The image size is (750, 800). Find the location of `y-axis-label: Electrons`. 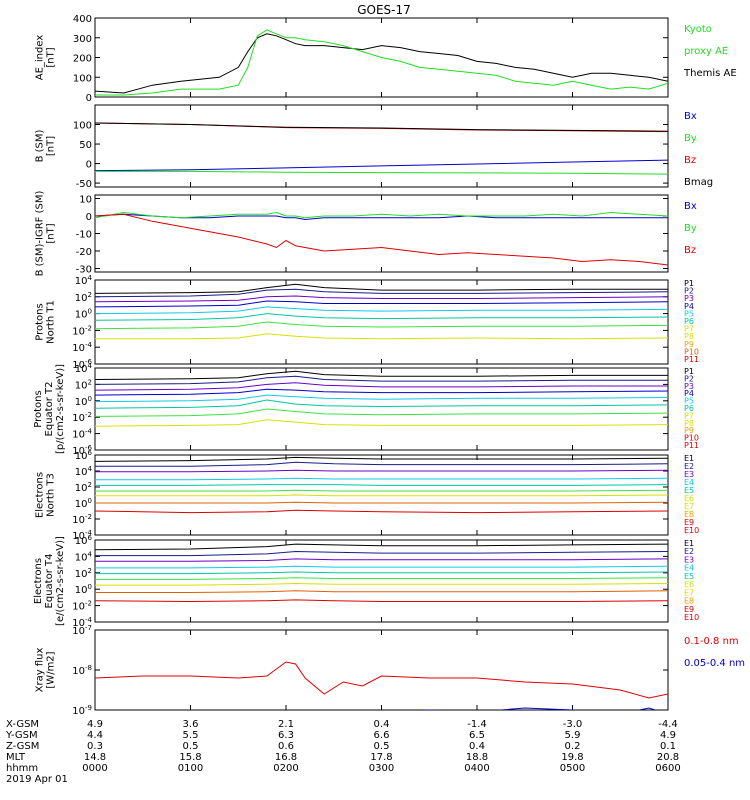

y-axis-label: Electrons is located at coordinates (40, 495).